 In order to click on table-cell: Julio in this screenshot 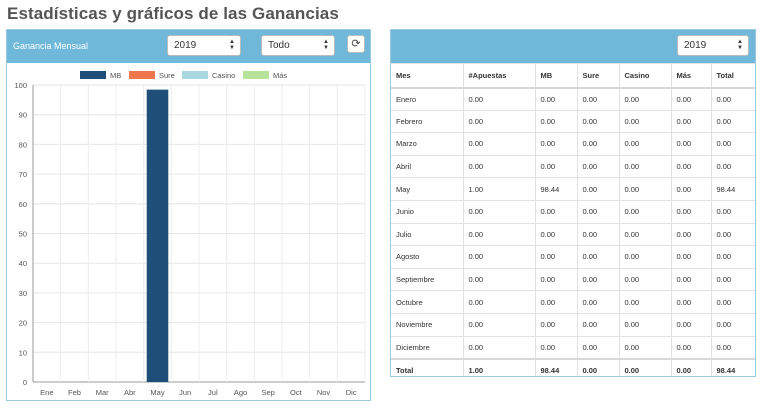, I will do `click(427, 234)`.